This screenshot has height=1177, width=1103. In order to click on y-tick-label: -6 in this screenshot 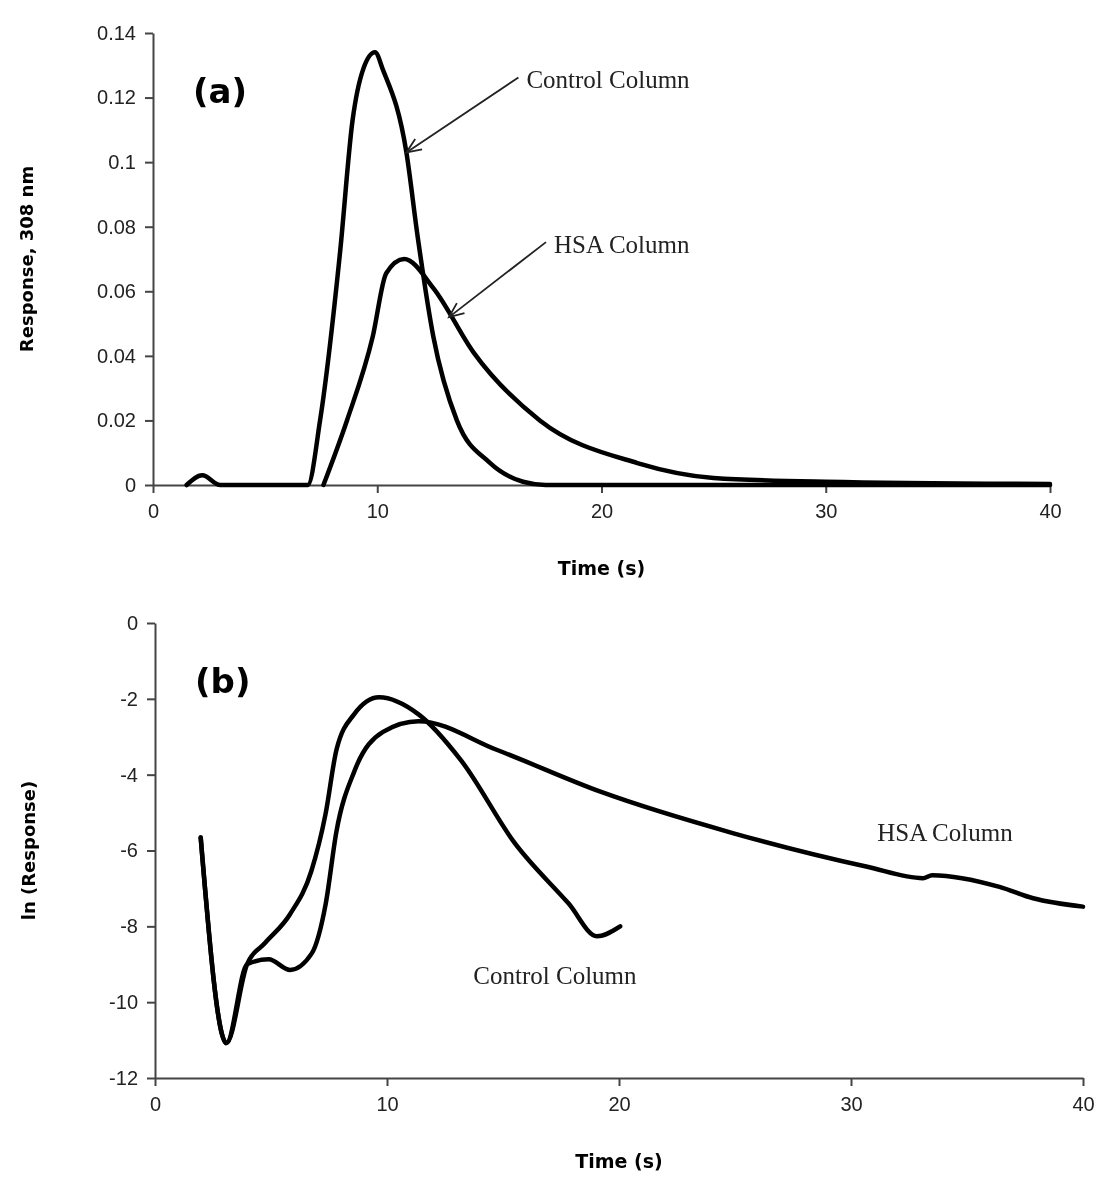, I will do `click(129, 850)`.